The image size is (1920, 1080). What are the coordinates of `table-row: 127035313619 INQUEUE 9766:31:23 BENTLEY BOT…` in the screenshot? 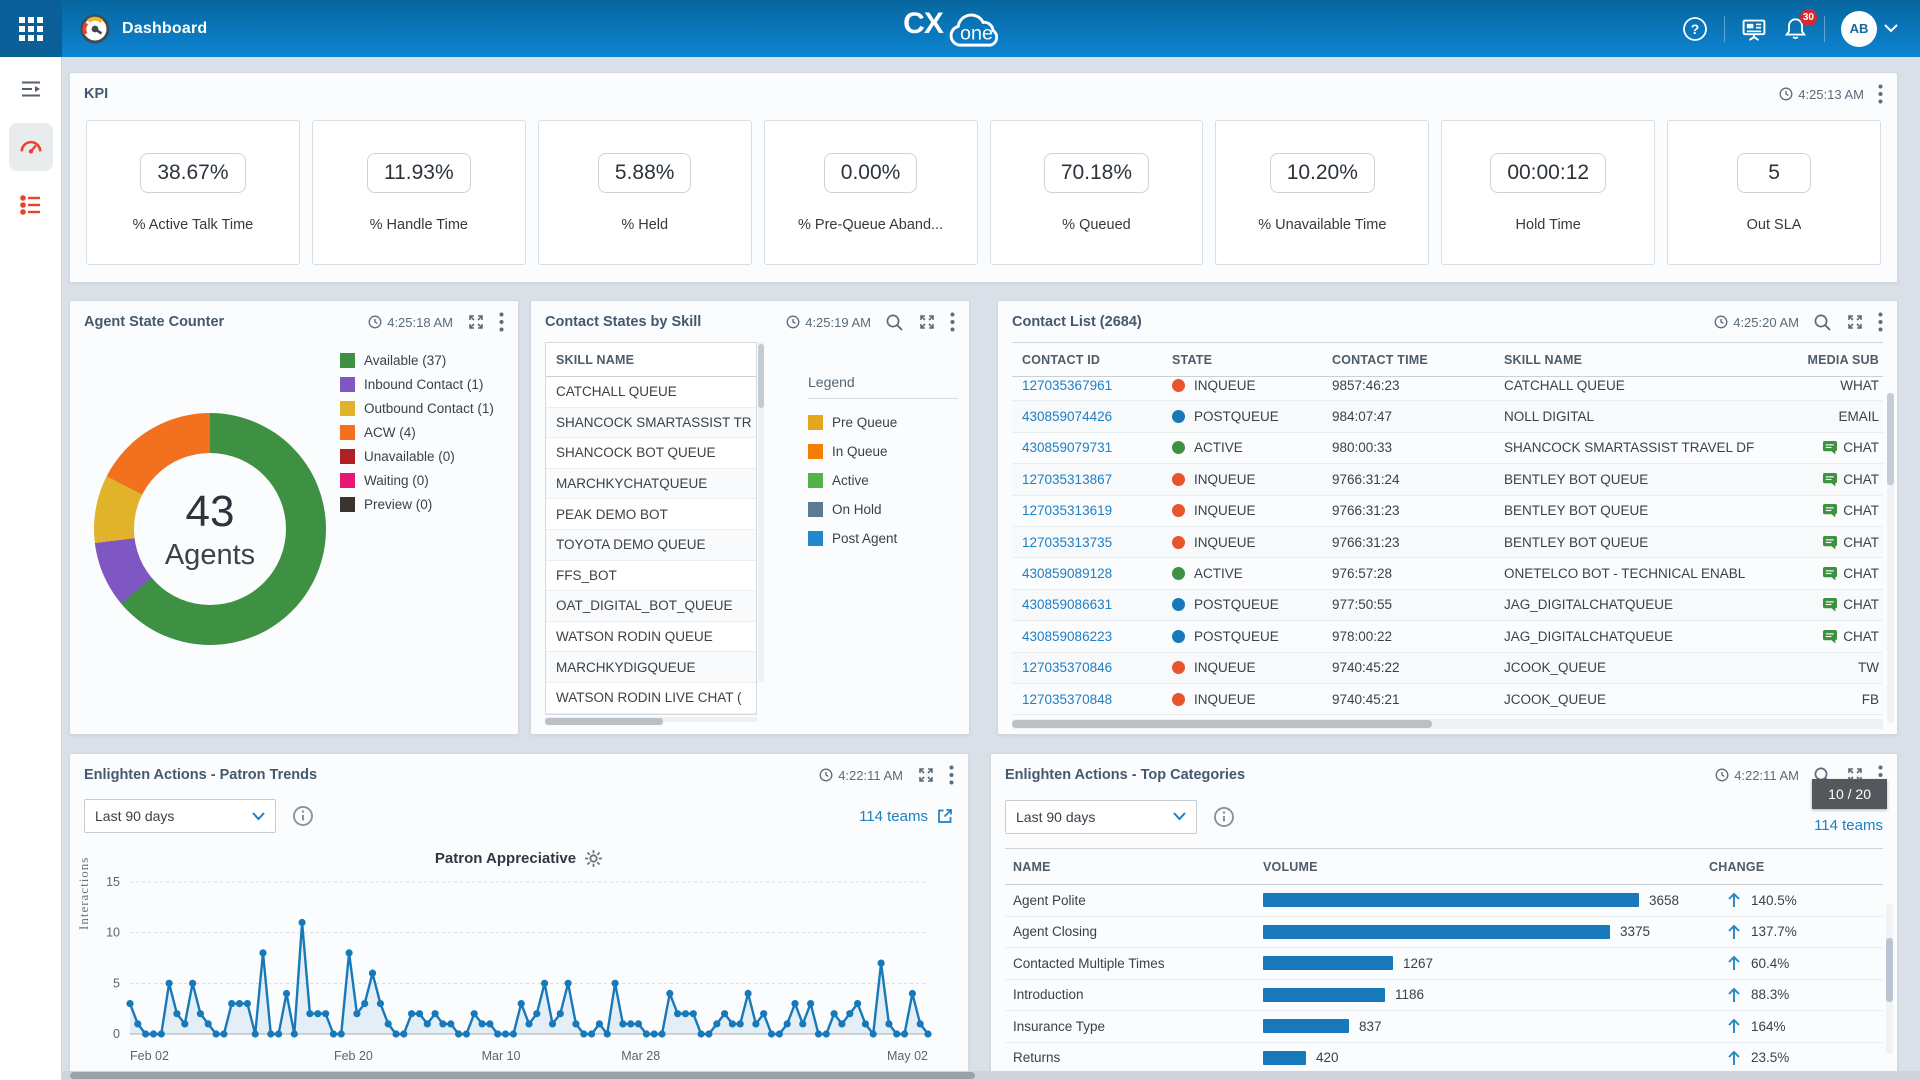 It's located at (1447, 511).